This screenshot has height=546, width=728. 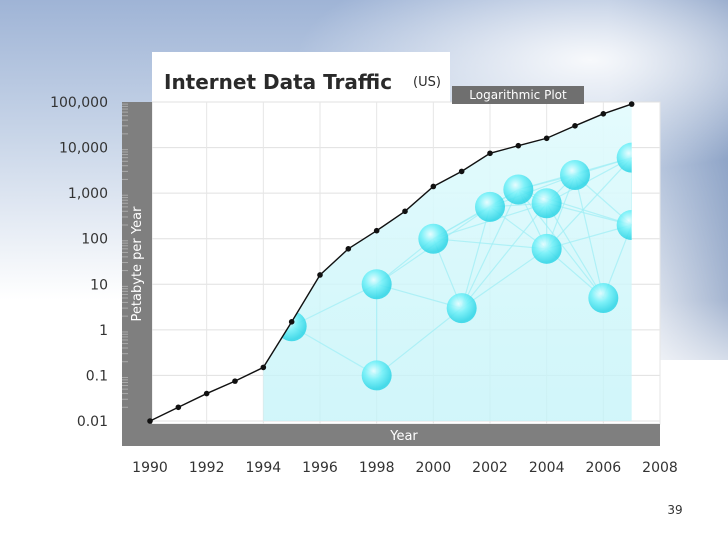 What do you see at coordinates (434, 468) in the screenshot?
I see `x-tick-label: 2000` at bounding box center [434, 468].